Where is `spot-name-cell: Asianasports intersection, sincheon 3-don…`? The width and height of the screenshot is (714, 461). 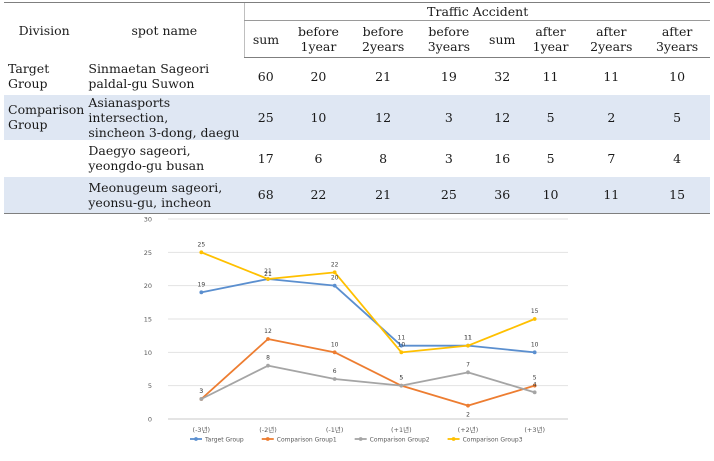
spot-name-cell: Asianasports intersection, sincheon 3-don… is located at coordinates (164, 117).